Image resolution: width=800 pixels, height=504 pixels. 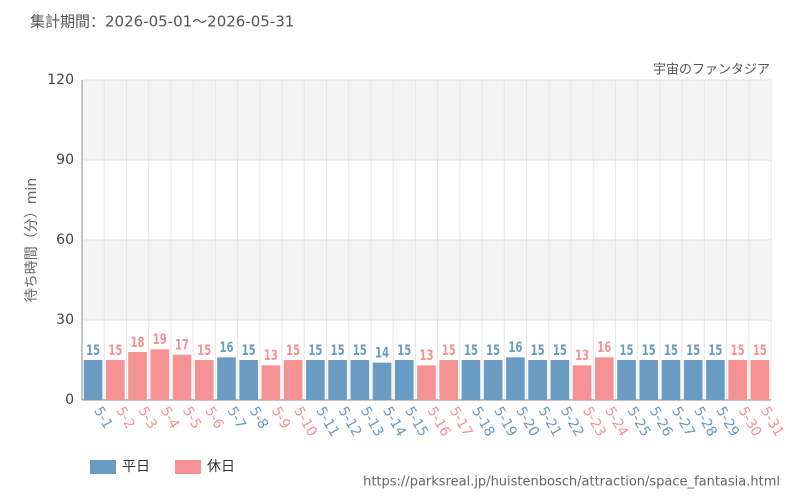 I want to click on x-tick-label: 5-8, so click(x=258, y=418).